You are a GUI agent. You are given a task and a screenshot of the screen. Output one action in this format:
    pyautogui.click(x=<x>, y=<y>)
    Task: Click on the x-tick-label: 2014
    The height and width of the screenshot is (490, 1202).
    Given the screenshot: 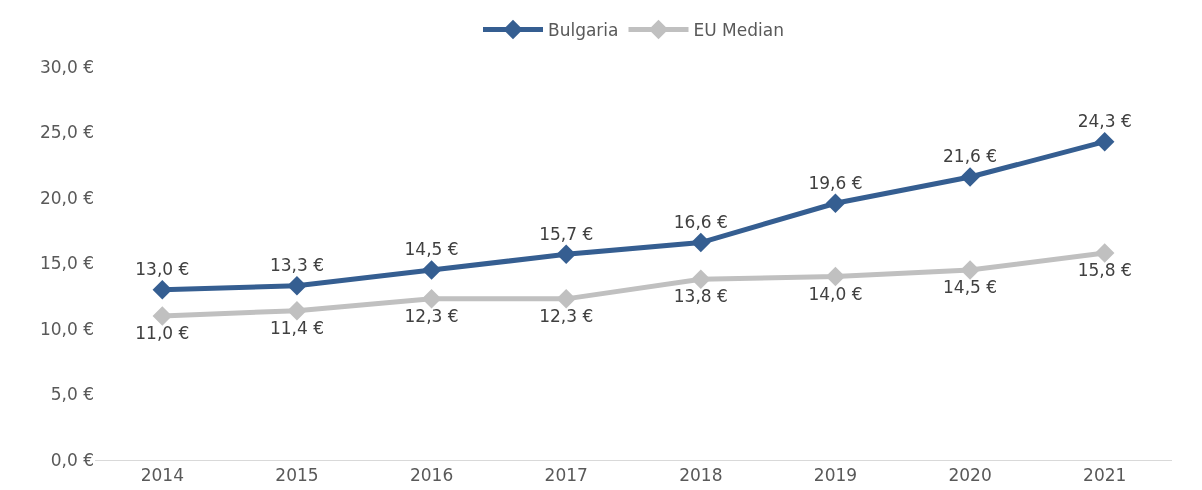 What is the action you would take?
    pyautogui.click(x=162, y=475)
    